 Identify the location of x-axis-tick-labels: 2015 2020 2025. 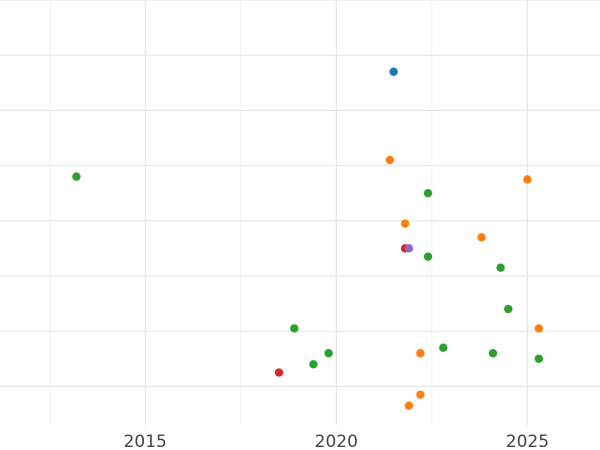
(336, 441).